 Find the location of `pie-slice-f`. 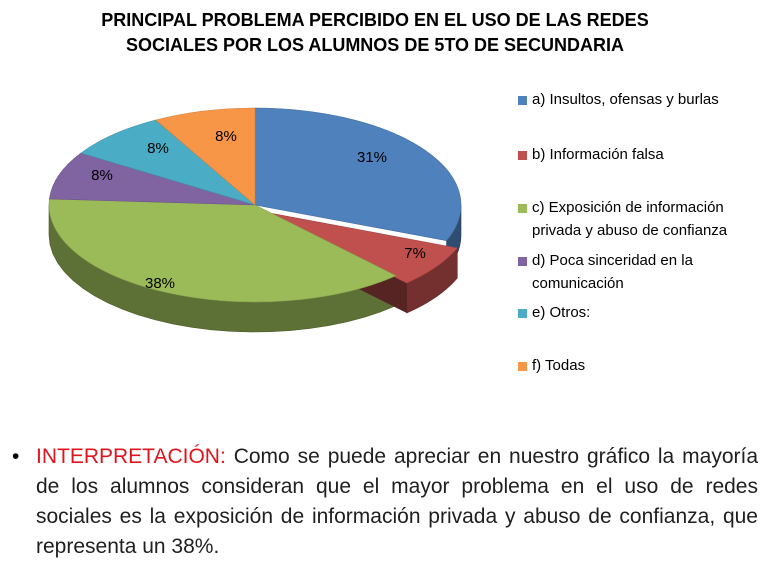

pie-slice-f is located at coordinates (205, 156).